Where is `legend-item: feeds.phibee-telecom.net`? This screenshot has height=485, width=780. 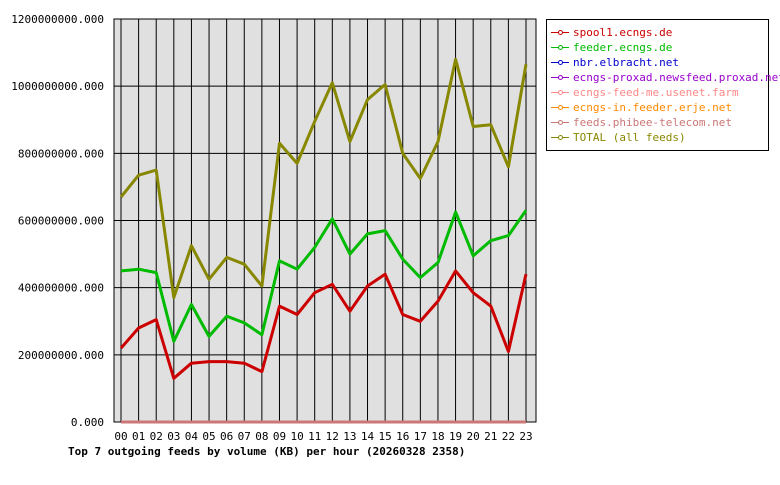
legend-item: feeds.phibee-telecom.net is located at coordinates (641, 123).